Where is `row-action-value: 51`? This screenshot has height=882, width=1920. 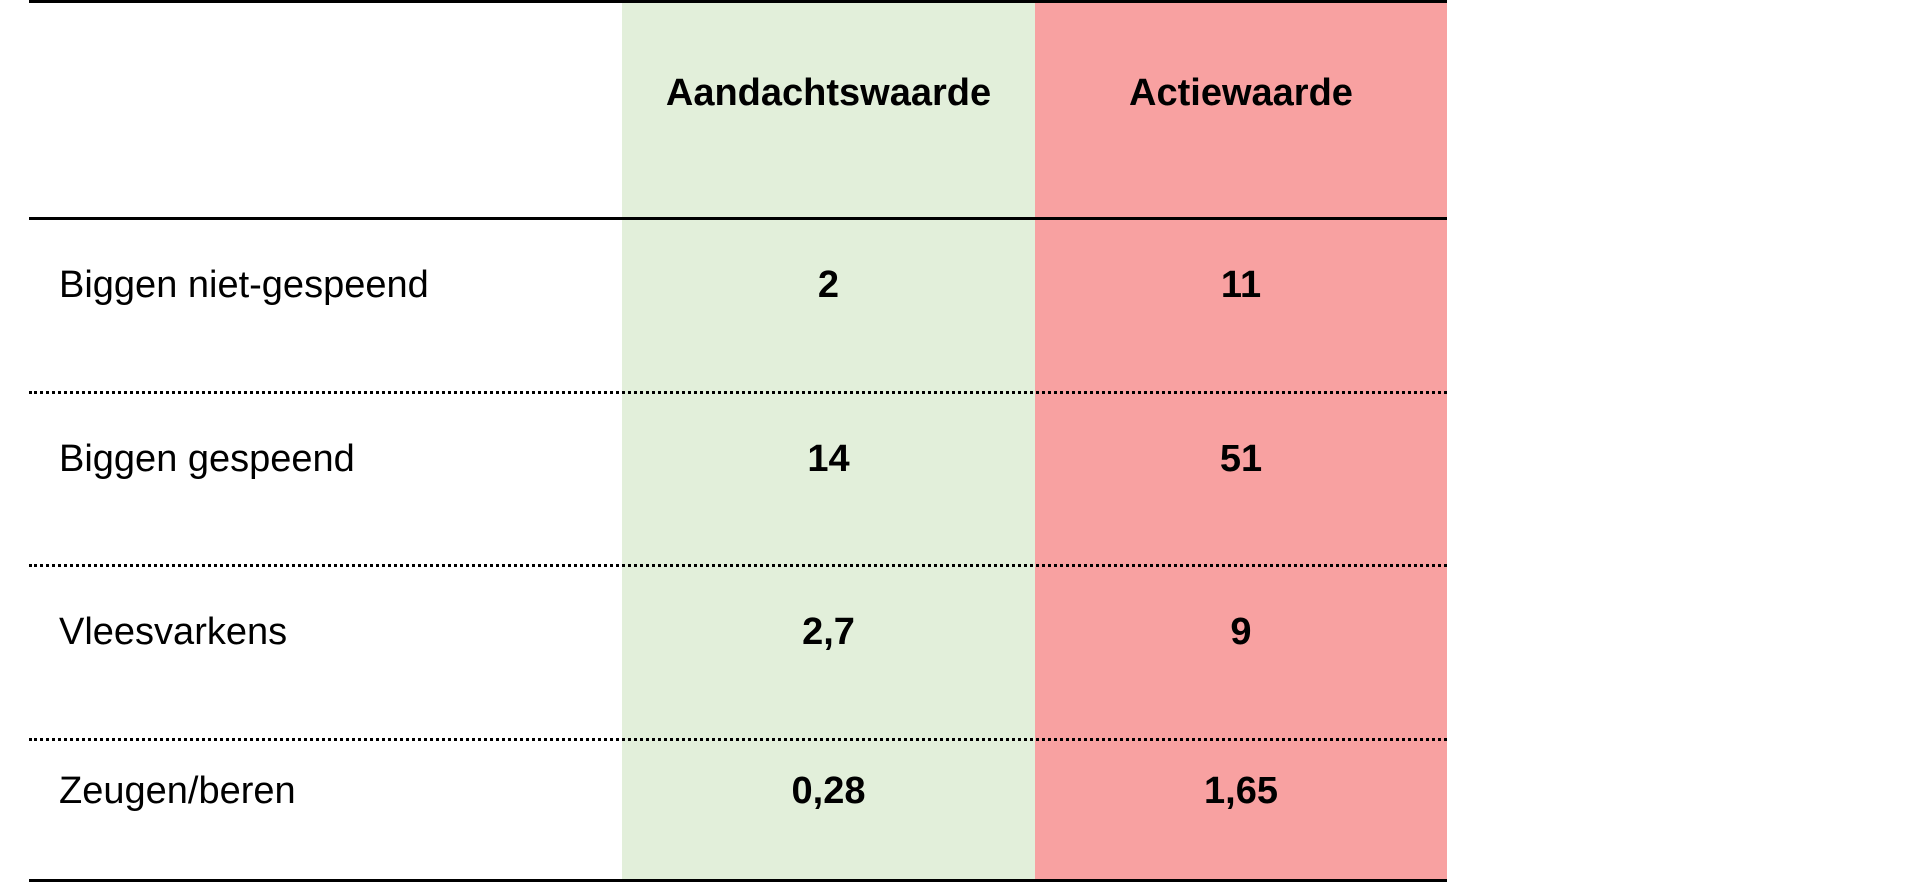
row-action-value: 51 is located at coordinates (1241, 459).